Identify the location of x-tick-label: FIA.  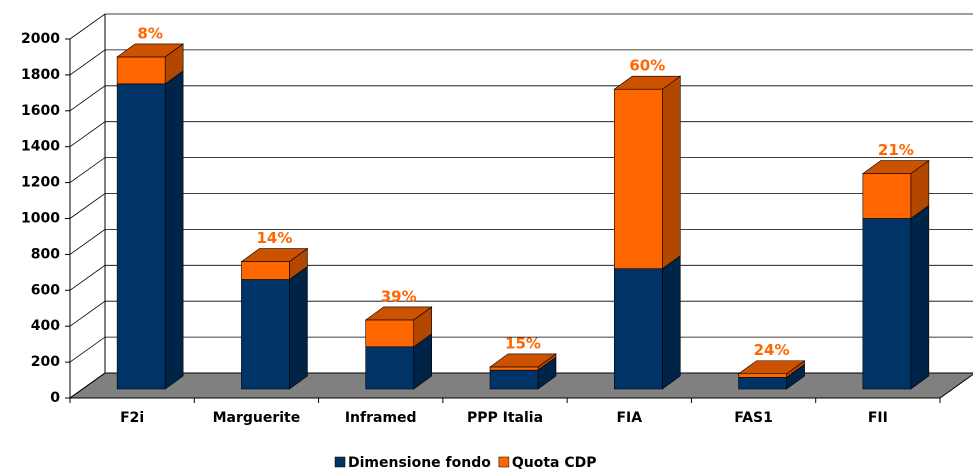
(629, 418).